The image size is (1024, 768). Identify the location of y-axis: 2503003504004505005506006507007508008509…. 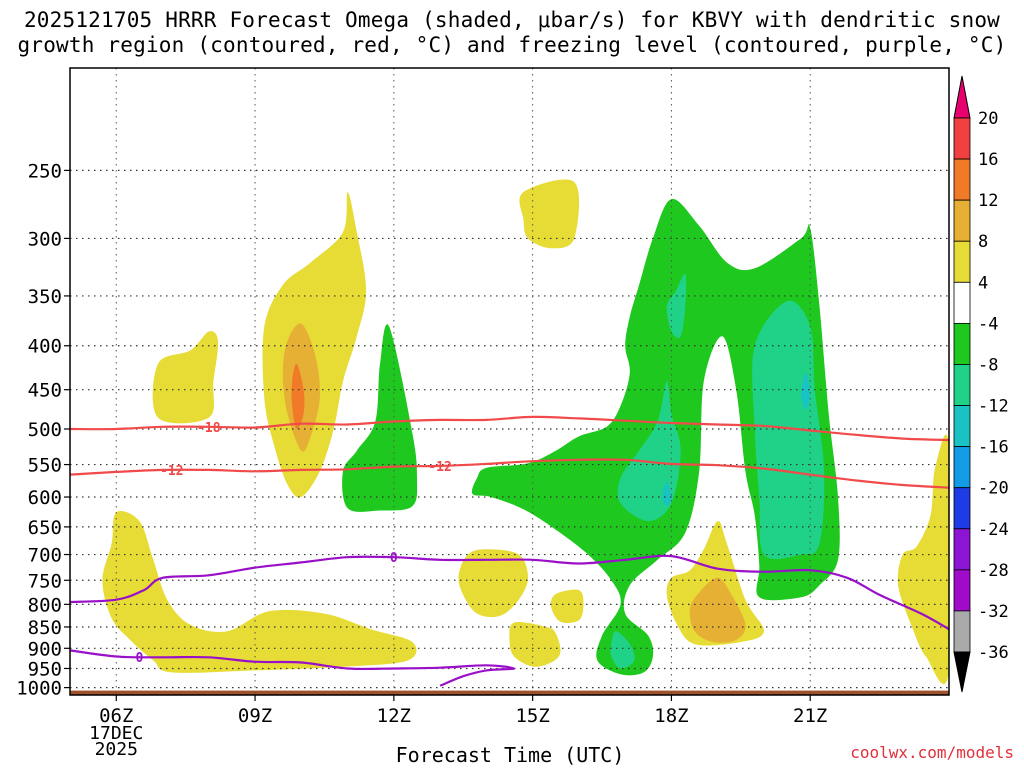
(43, 430).